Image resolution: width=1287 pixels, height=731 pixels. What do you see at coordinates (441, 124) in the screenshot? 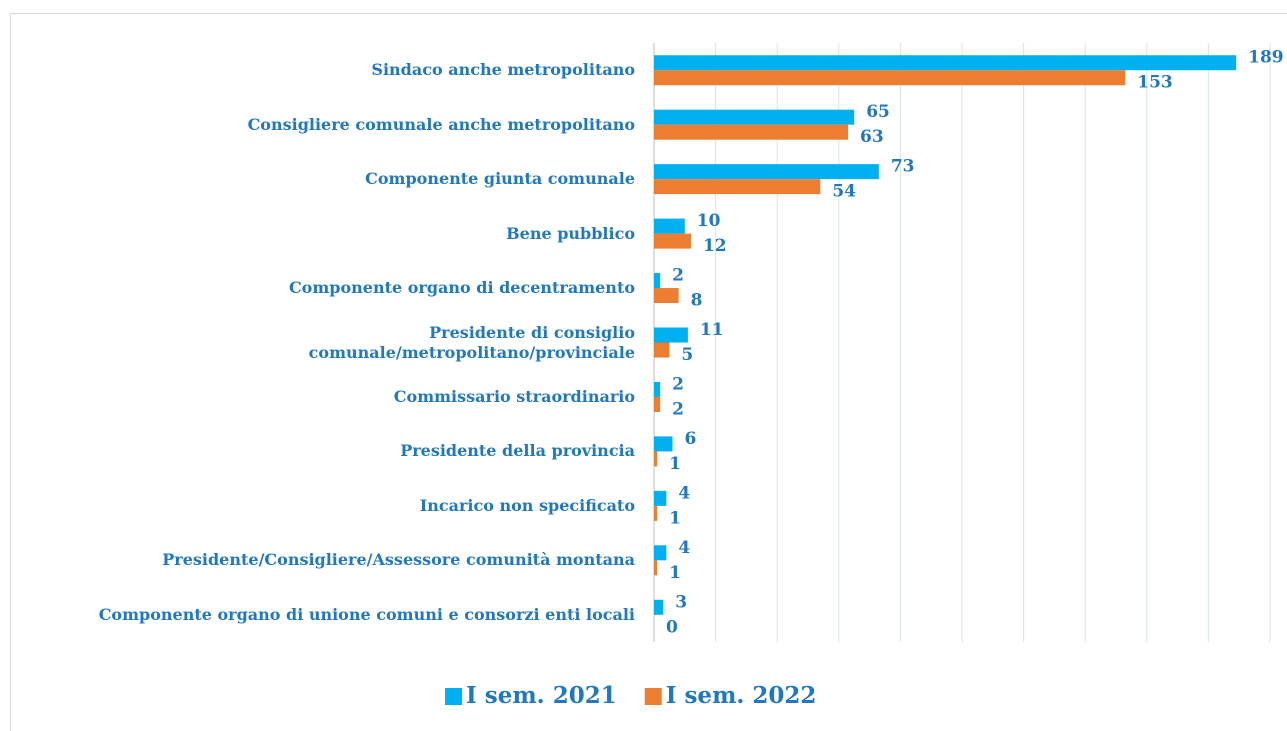
I see `y-tick-label: Consigliere comunale anche metropolitano` at bounding box center [441, 124].